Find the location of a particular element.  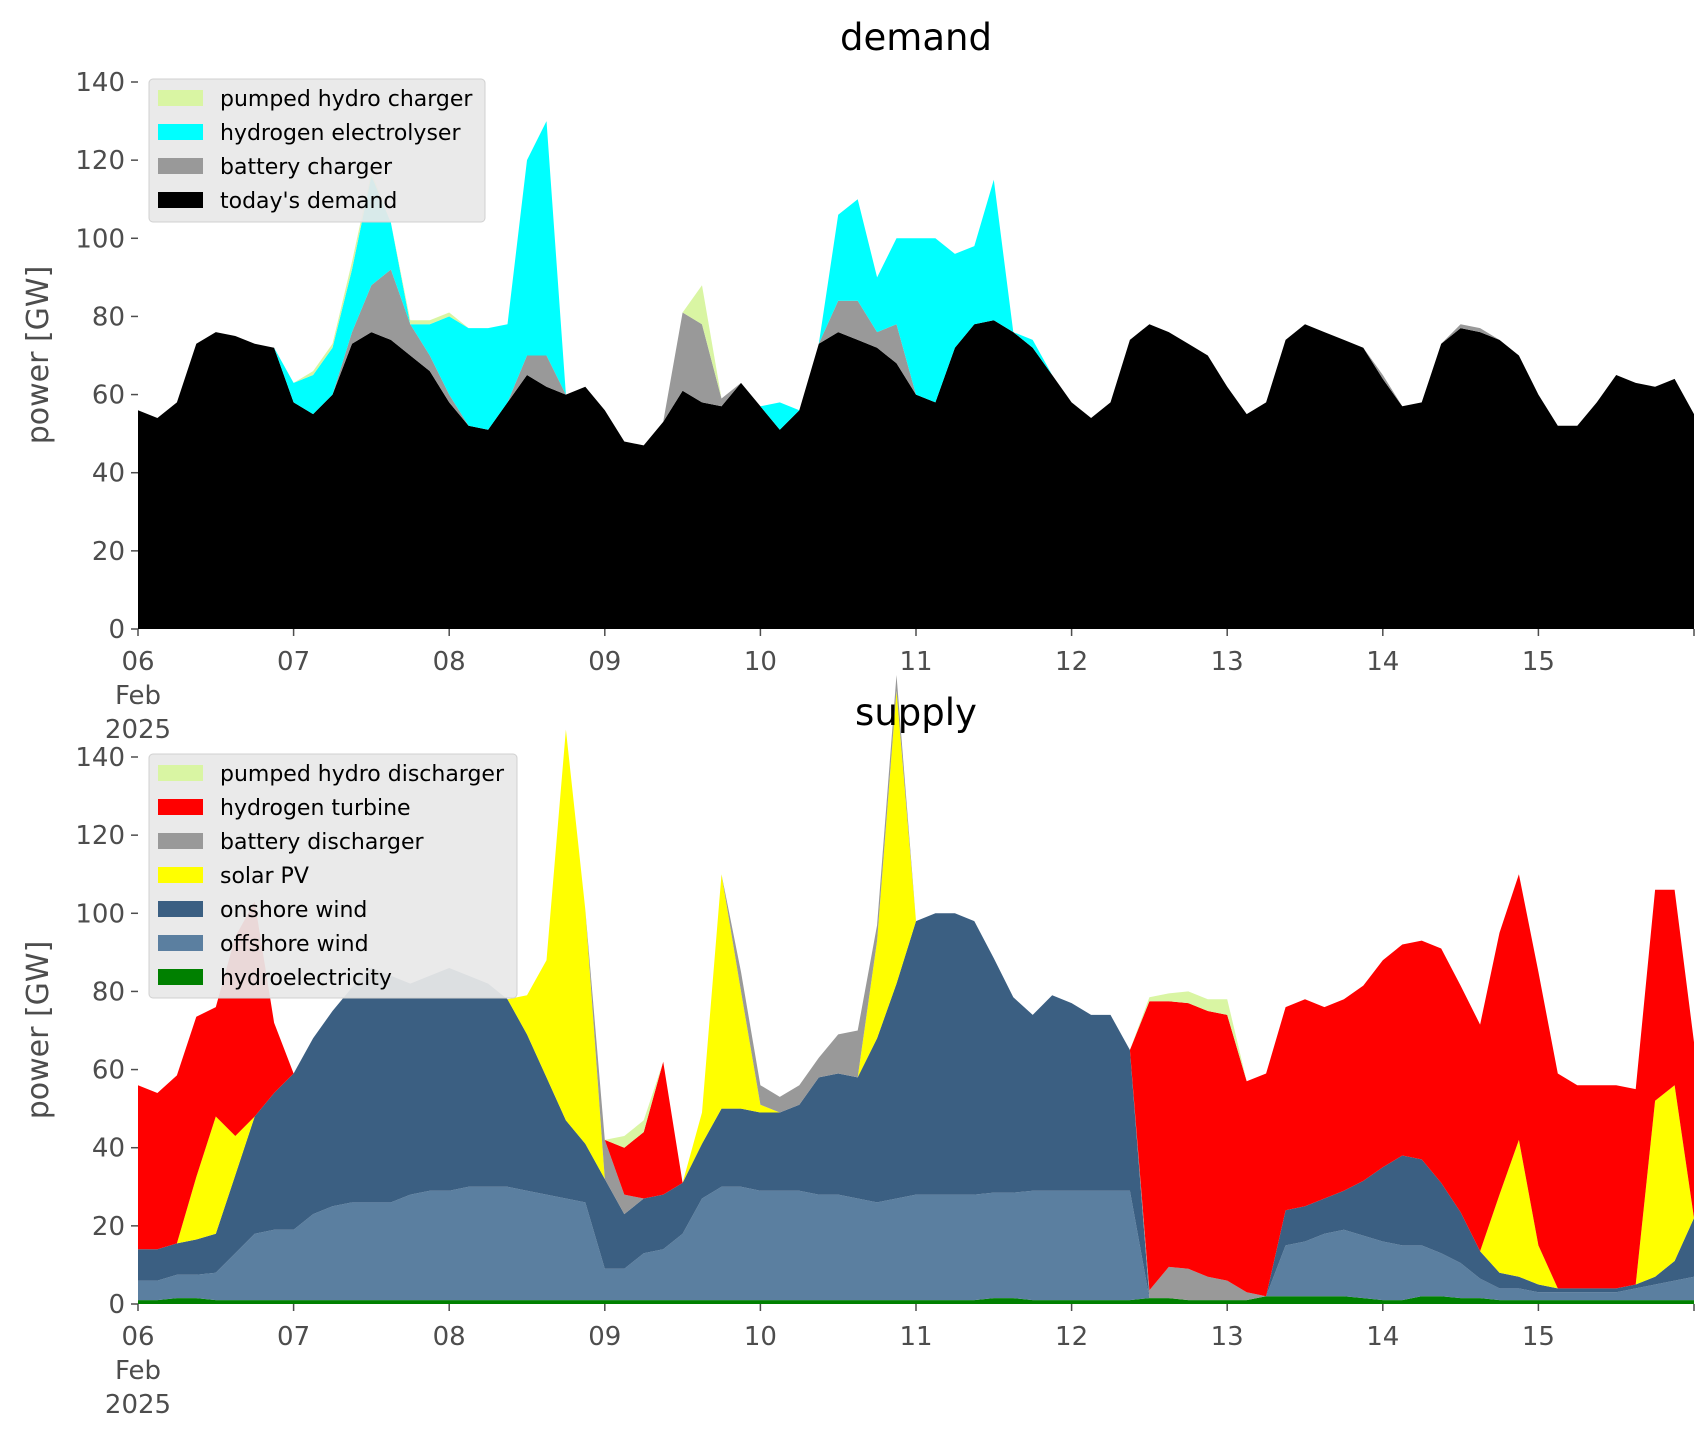

legend-swatch-offshore-wind is located at coordinates (180, 943).